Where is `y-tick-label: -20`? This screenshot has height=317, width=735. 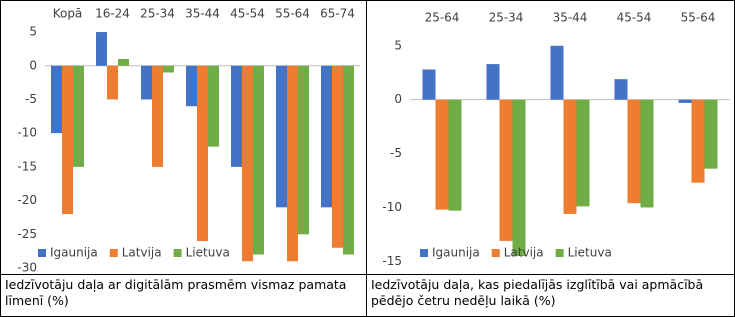 y-tick-label: -20 is located at coordinates (27, 200).